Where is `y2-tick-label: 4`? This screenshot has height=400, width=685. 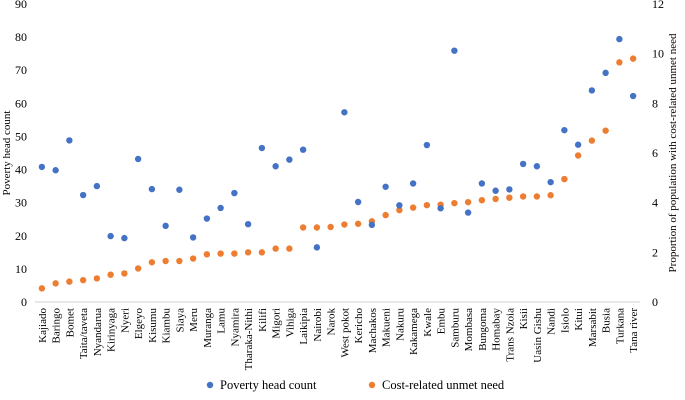
y2-tick-label: 4 is located at coordinates (655, 203).